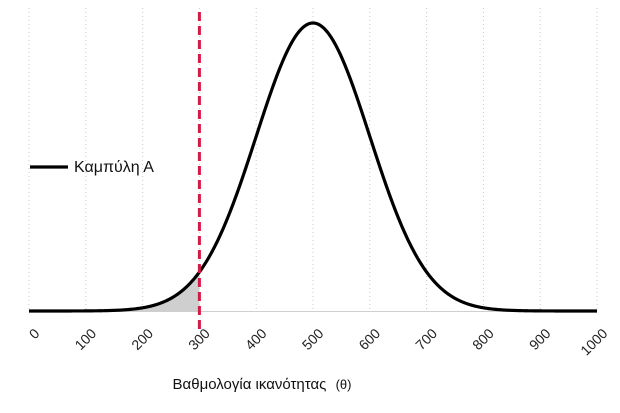 The width and height of the screenshot is (620, 413). I want to click on x-tick-label: 700, so click(426, 339).